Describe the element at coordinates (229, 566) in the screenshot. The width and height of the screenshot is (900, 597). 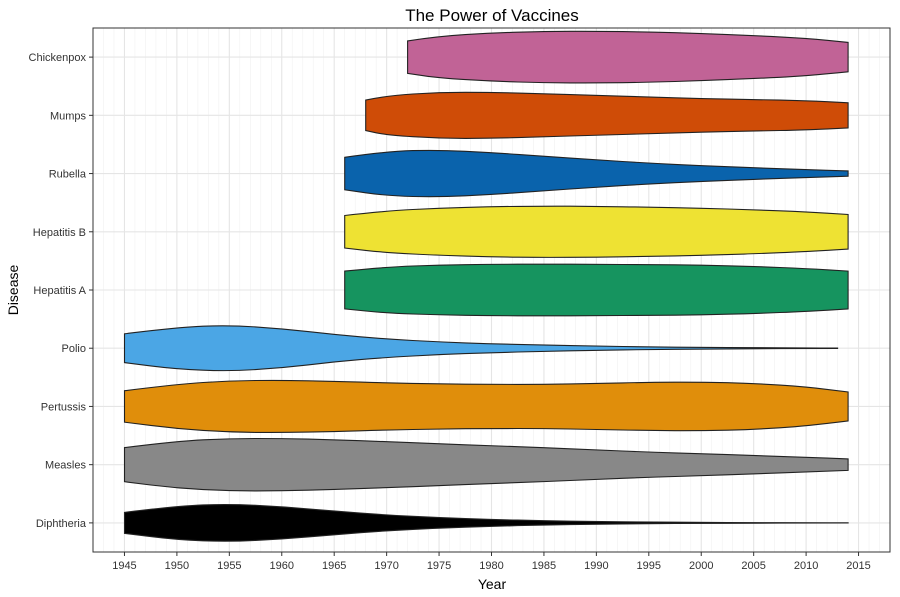
I see `x-tick-label: 1955` at that location.